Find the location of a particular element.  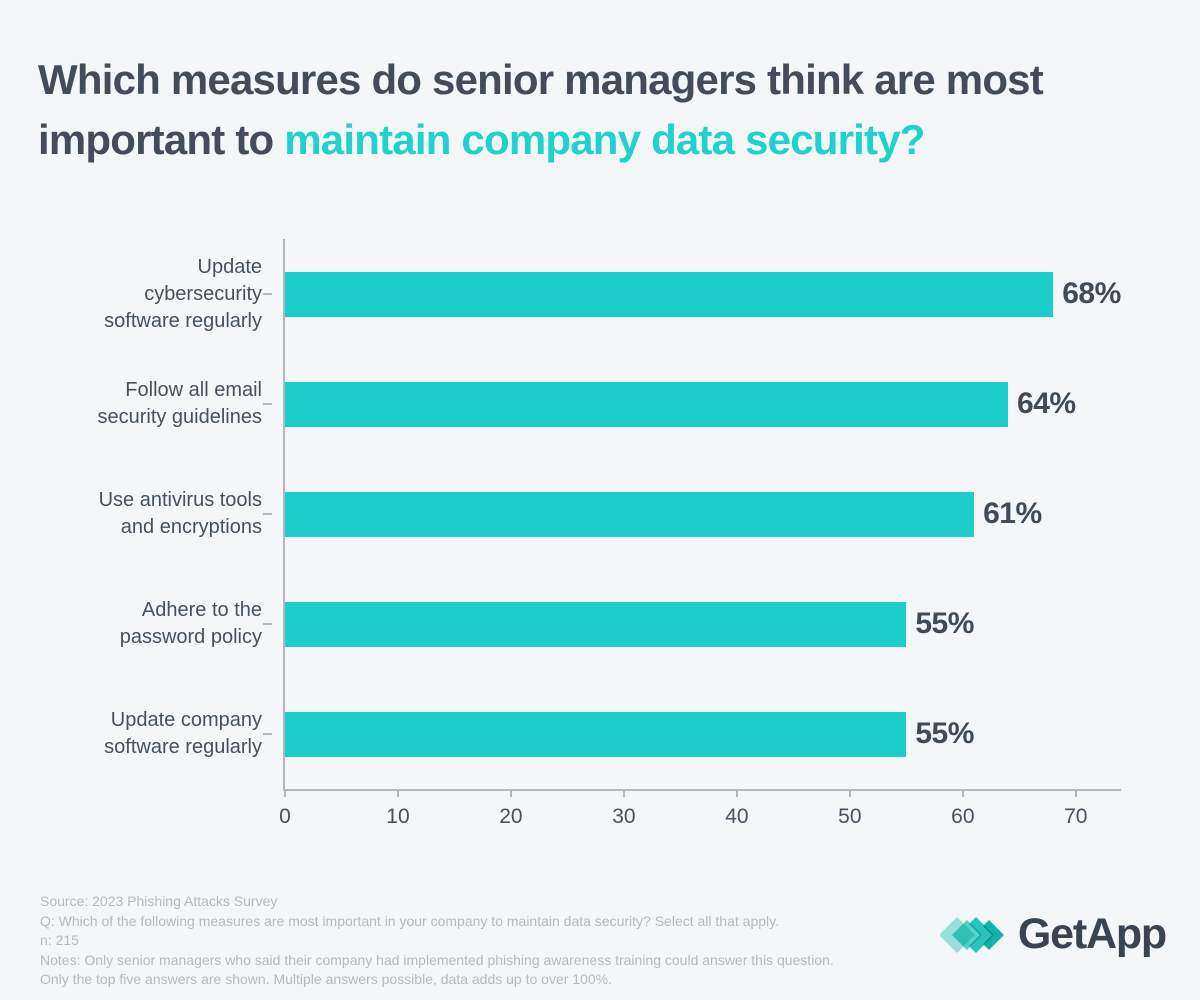

chart-title-accent: maintain company data security? is located at coordinates (604, 139).